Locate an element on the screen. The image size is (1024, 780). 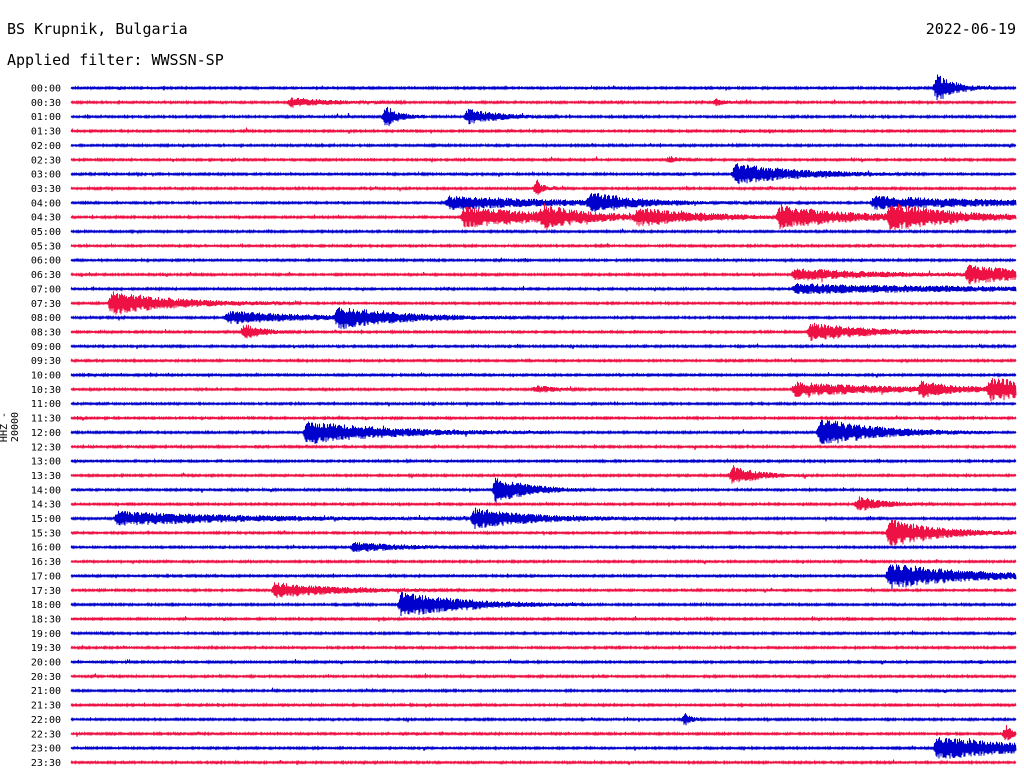
time-label: 21:00 is located at coordinates (46, 691).